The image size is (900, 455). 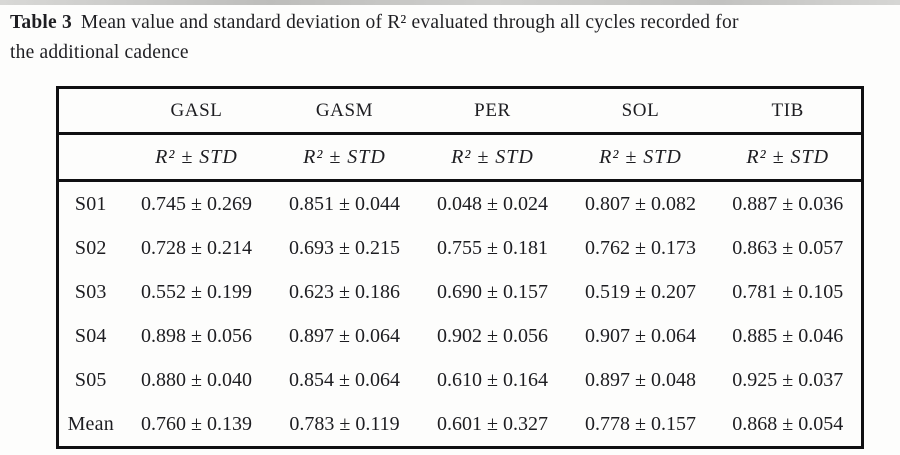 What do you see at coordinates (640, 157) in the screenshot?
I see `subheader-sol: R² ± STD` at bounding box center [640, 157].